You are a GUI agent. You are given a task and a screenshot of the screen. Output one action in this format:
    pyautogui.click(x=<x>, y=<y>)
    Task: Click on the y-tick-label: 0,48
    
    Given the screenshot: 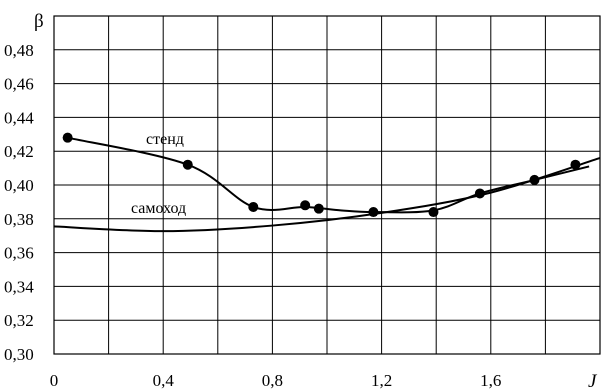 What is the action you would take?
    pyautogui.click(x=19, y=50)
    